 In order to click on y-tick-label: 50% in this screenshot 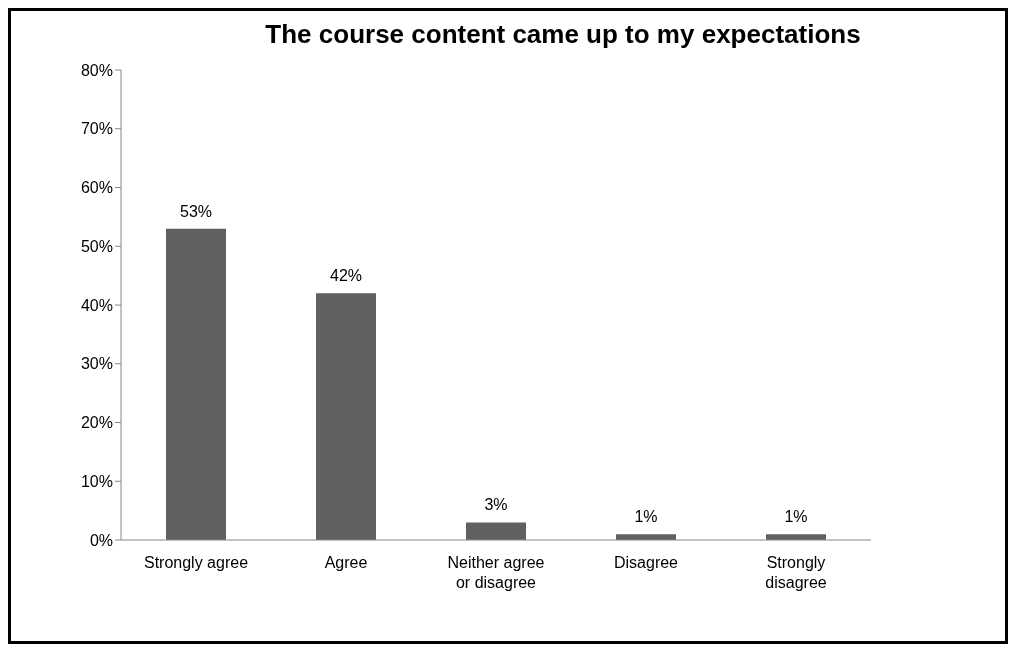, I will do `click(96, 246)`.